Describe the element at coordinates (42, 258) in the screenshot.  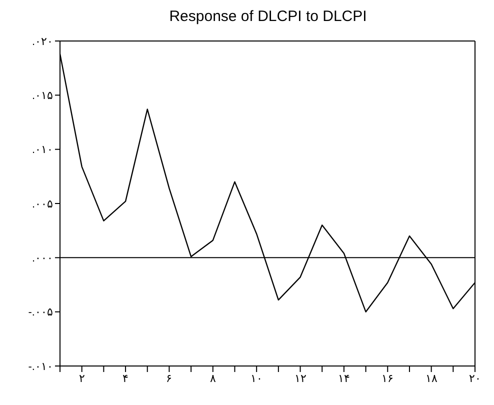
I see `y-tick-label: .۰۰۰` at that location.